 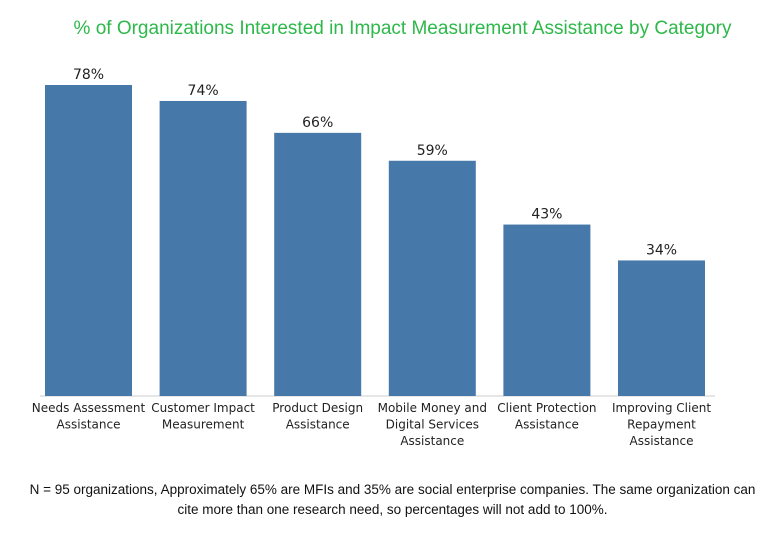 I want to click on category-label-line: Client Protection, so click(x=546, y=408).